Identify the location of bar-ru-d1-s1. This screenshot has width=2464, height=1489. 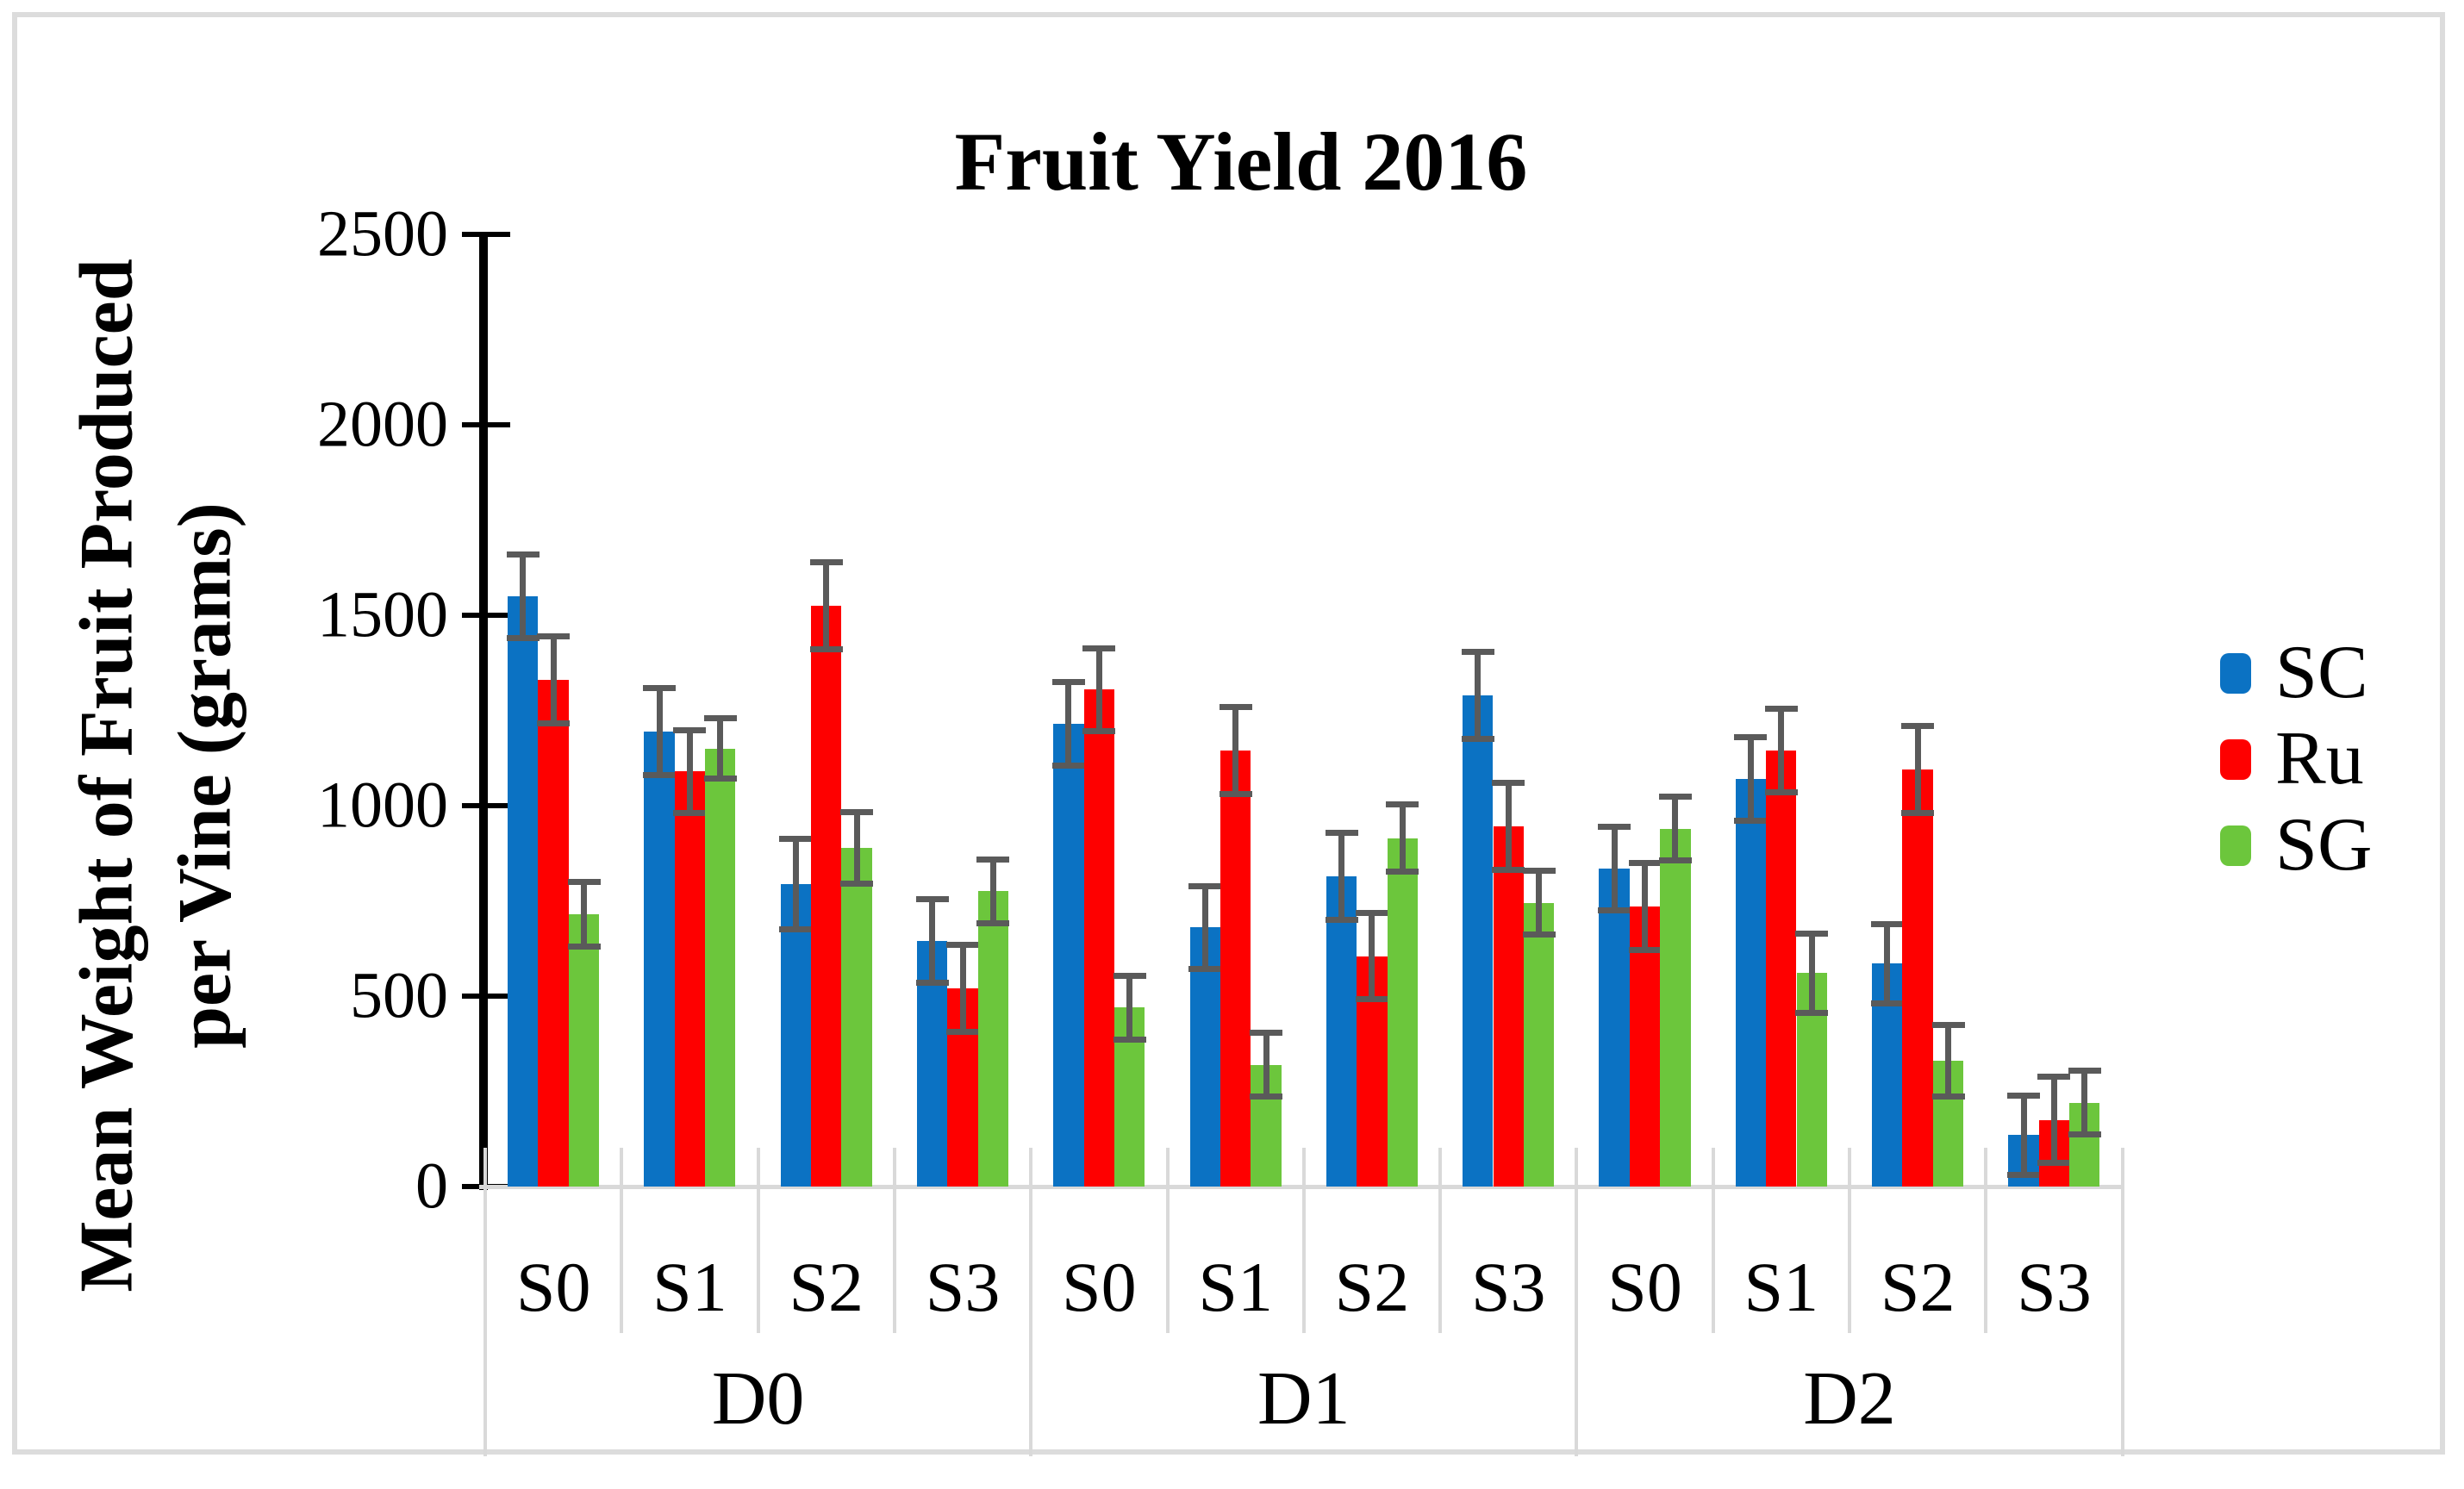
(1235, 968).